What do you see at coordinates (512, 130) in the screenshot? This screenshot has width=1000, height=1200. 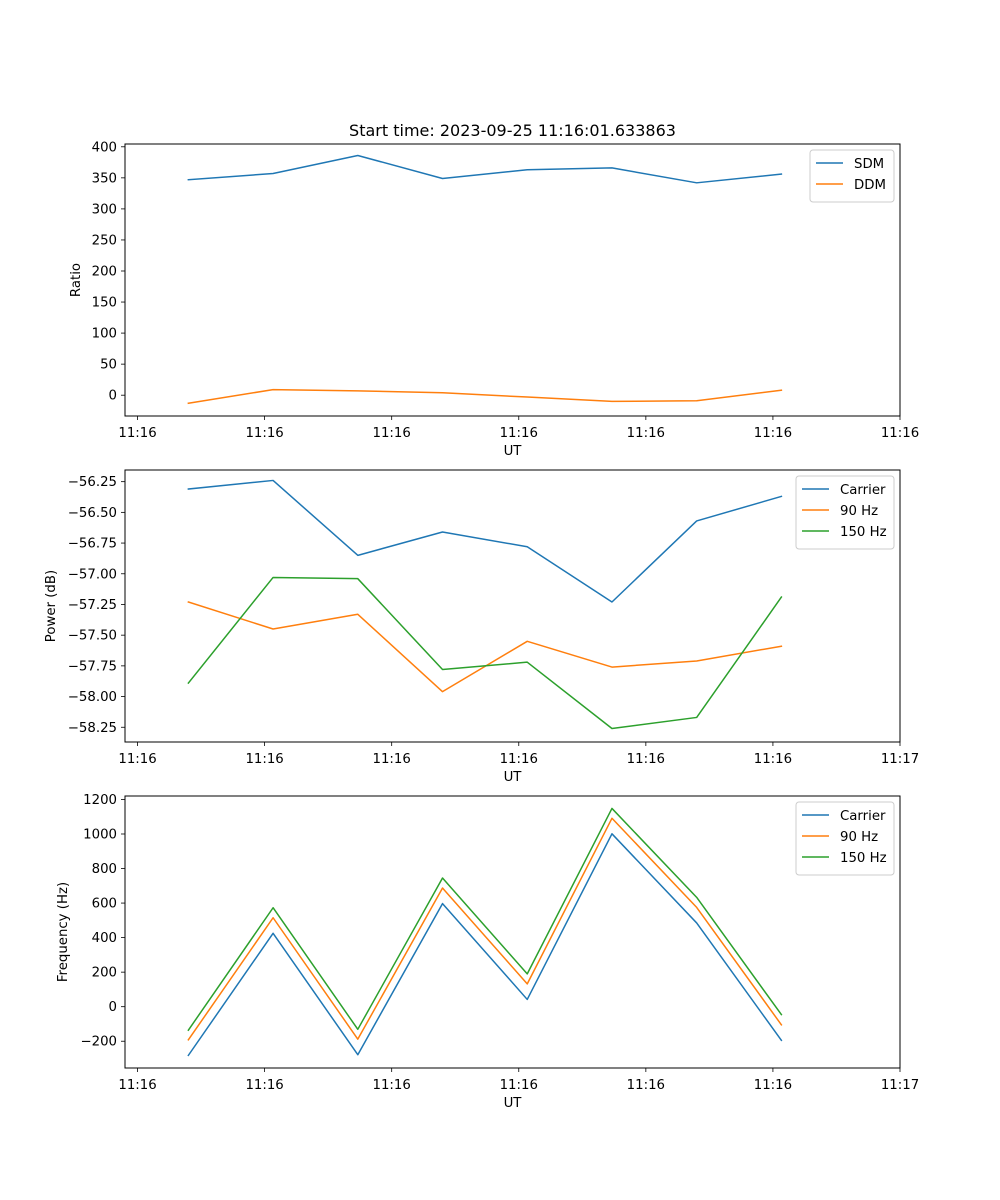 I see `chart-title: Start time: 2023-09-25 11:16:01.633863` at bounding box center [512, 130].